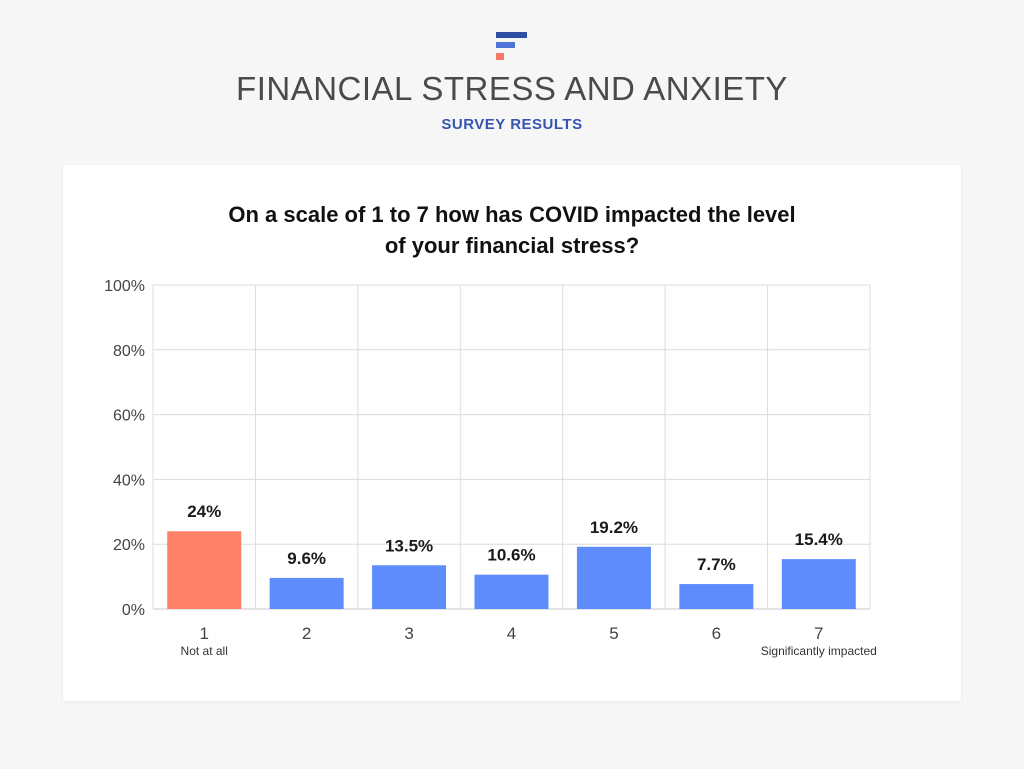 The height and width of the screenshot is (769, 1024). I want to click on x-tick-label: 7, so click(818, 633).